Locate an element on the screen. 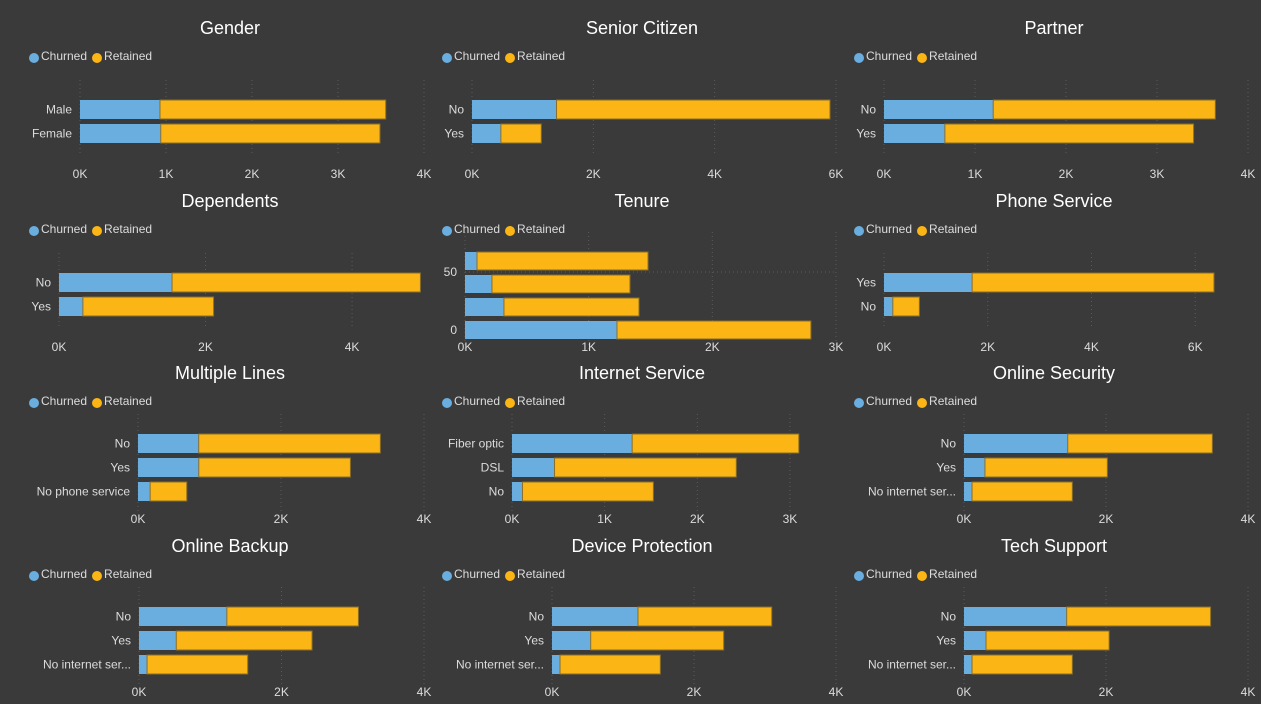  x-tick-label: 4K is located at coordinates (352, 347).